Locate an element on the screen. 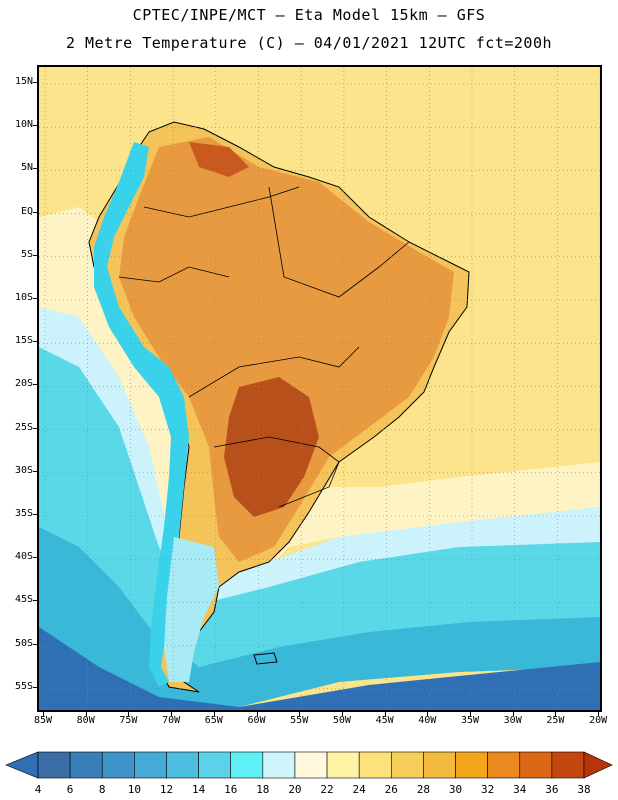 The width and height of the screenshot is (618, 800). lat-label: 55S is located at coordinates (23, 686).